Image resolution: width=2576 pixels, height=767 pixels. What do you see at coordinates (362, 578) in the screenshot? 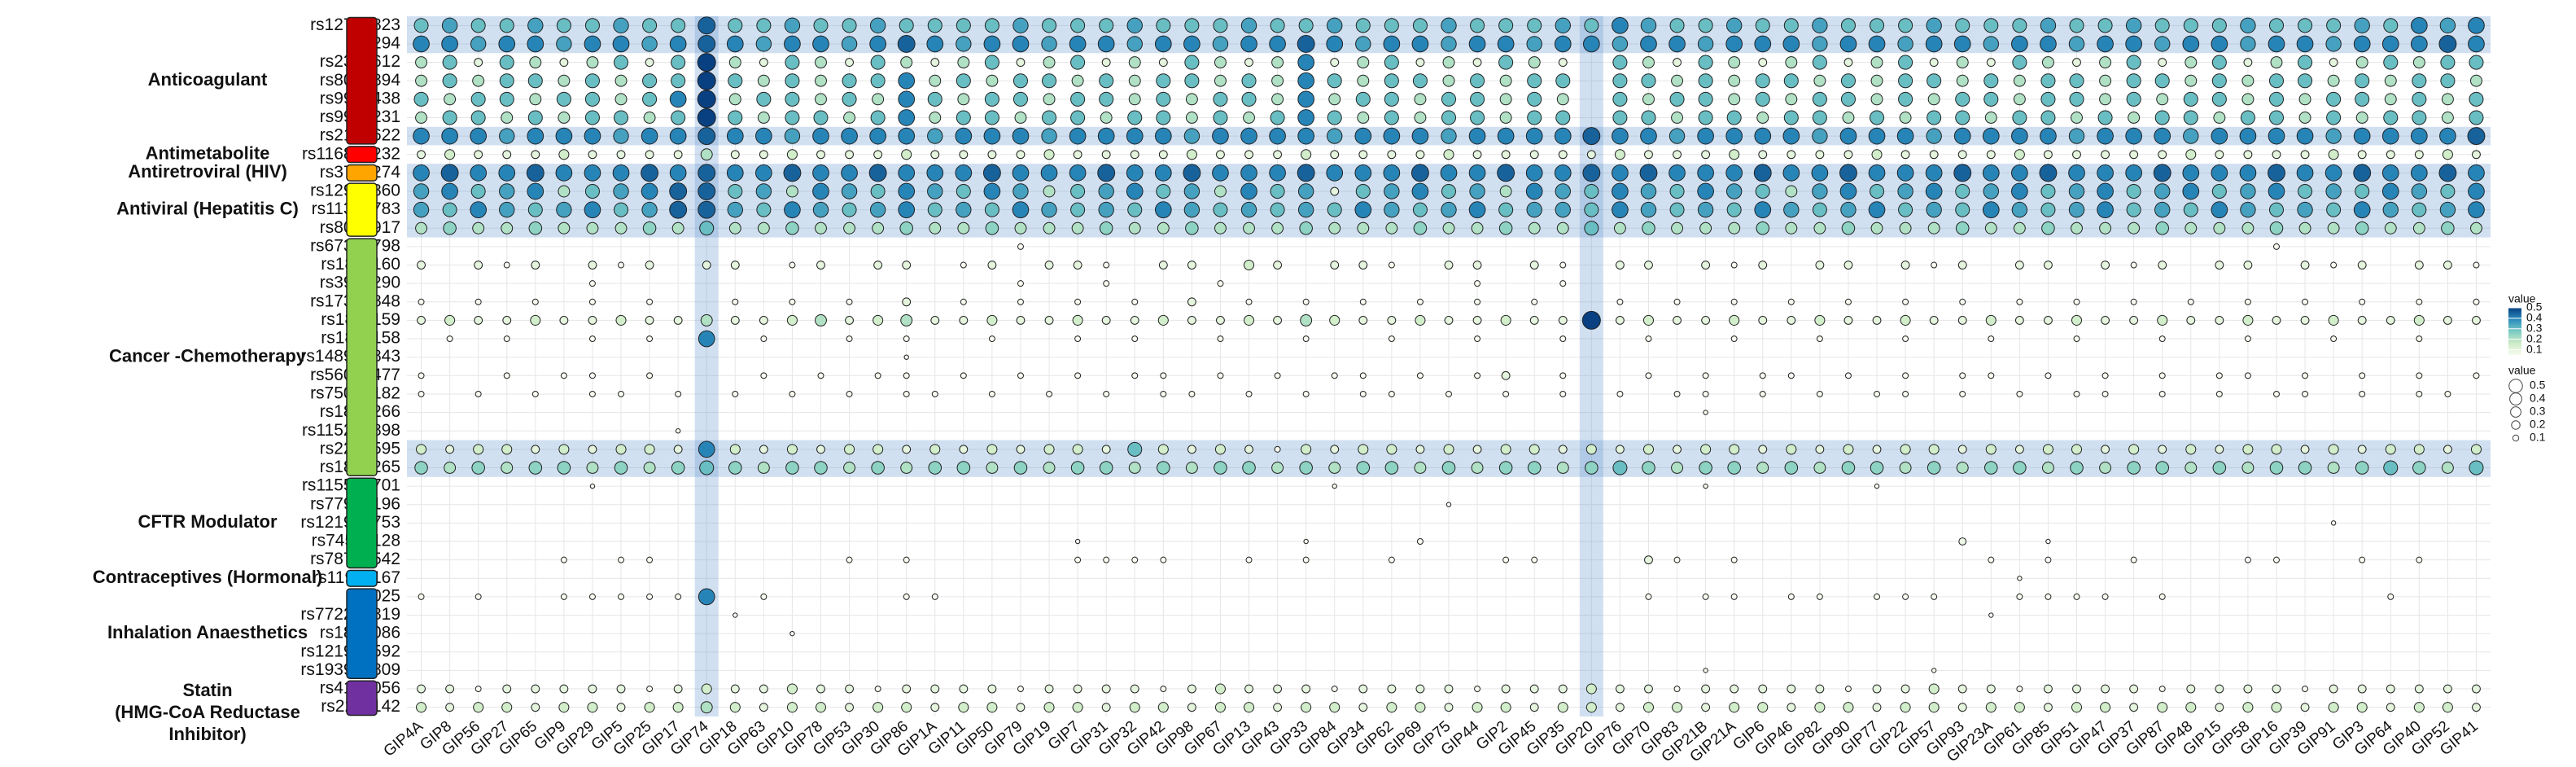
I see `group-bar` at bounding box center [362, 578].